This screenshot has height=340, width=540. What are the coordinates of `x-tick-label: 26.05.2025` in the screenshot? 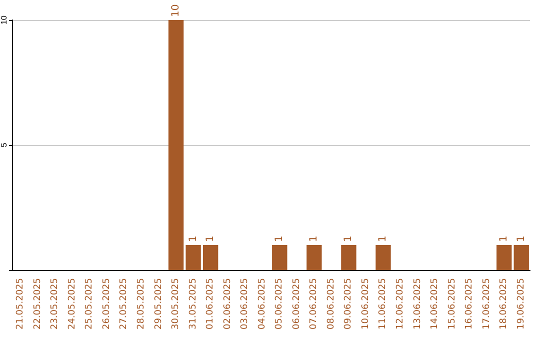 It's located at (107, 304).